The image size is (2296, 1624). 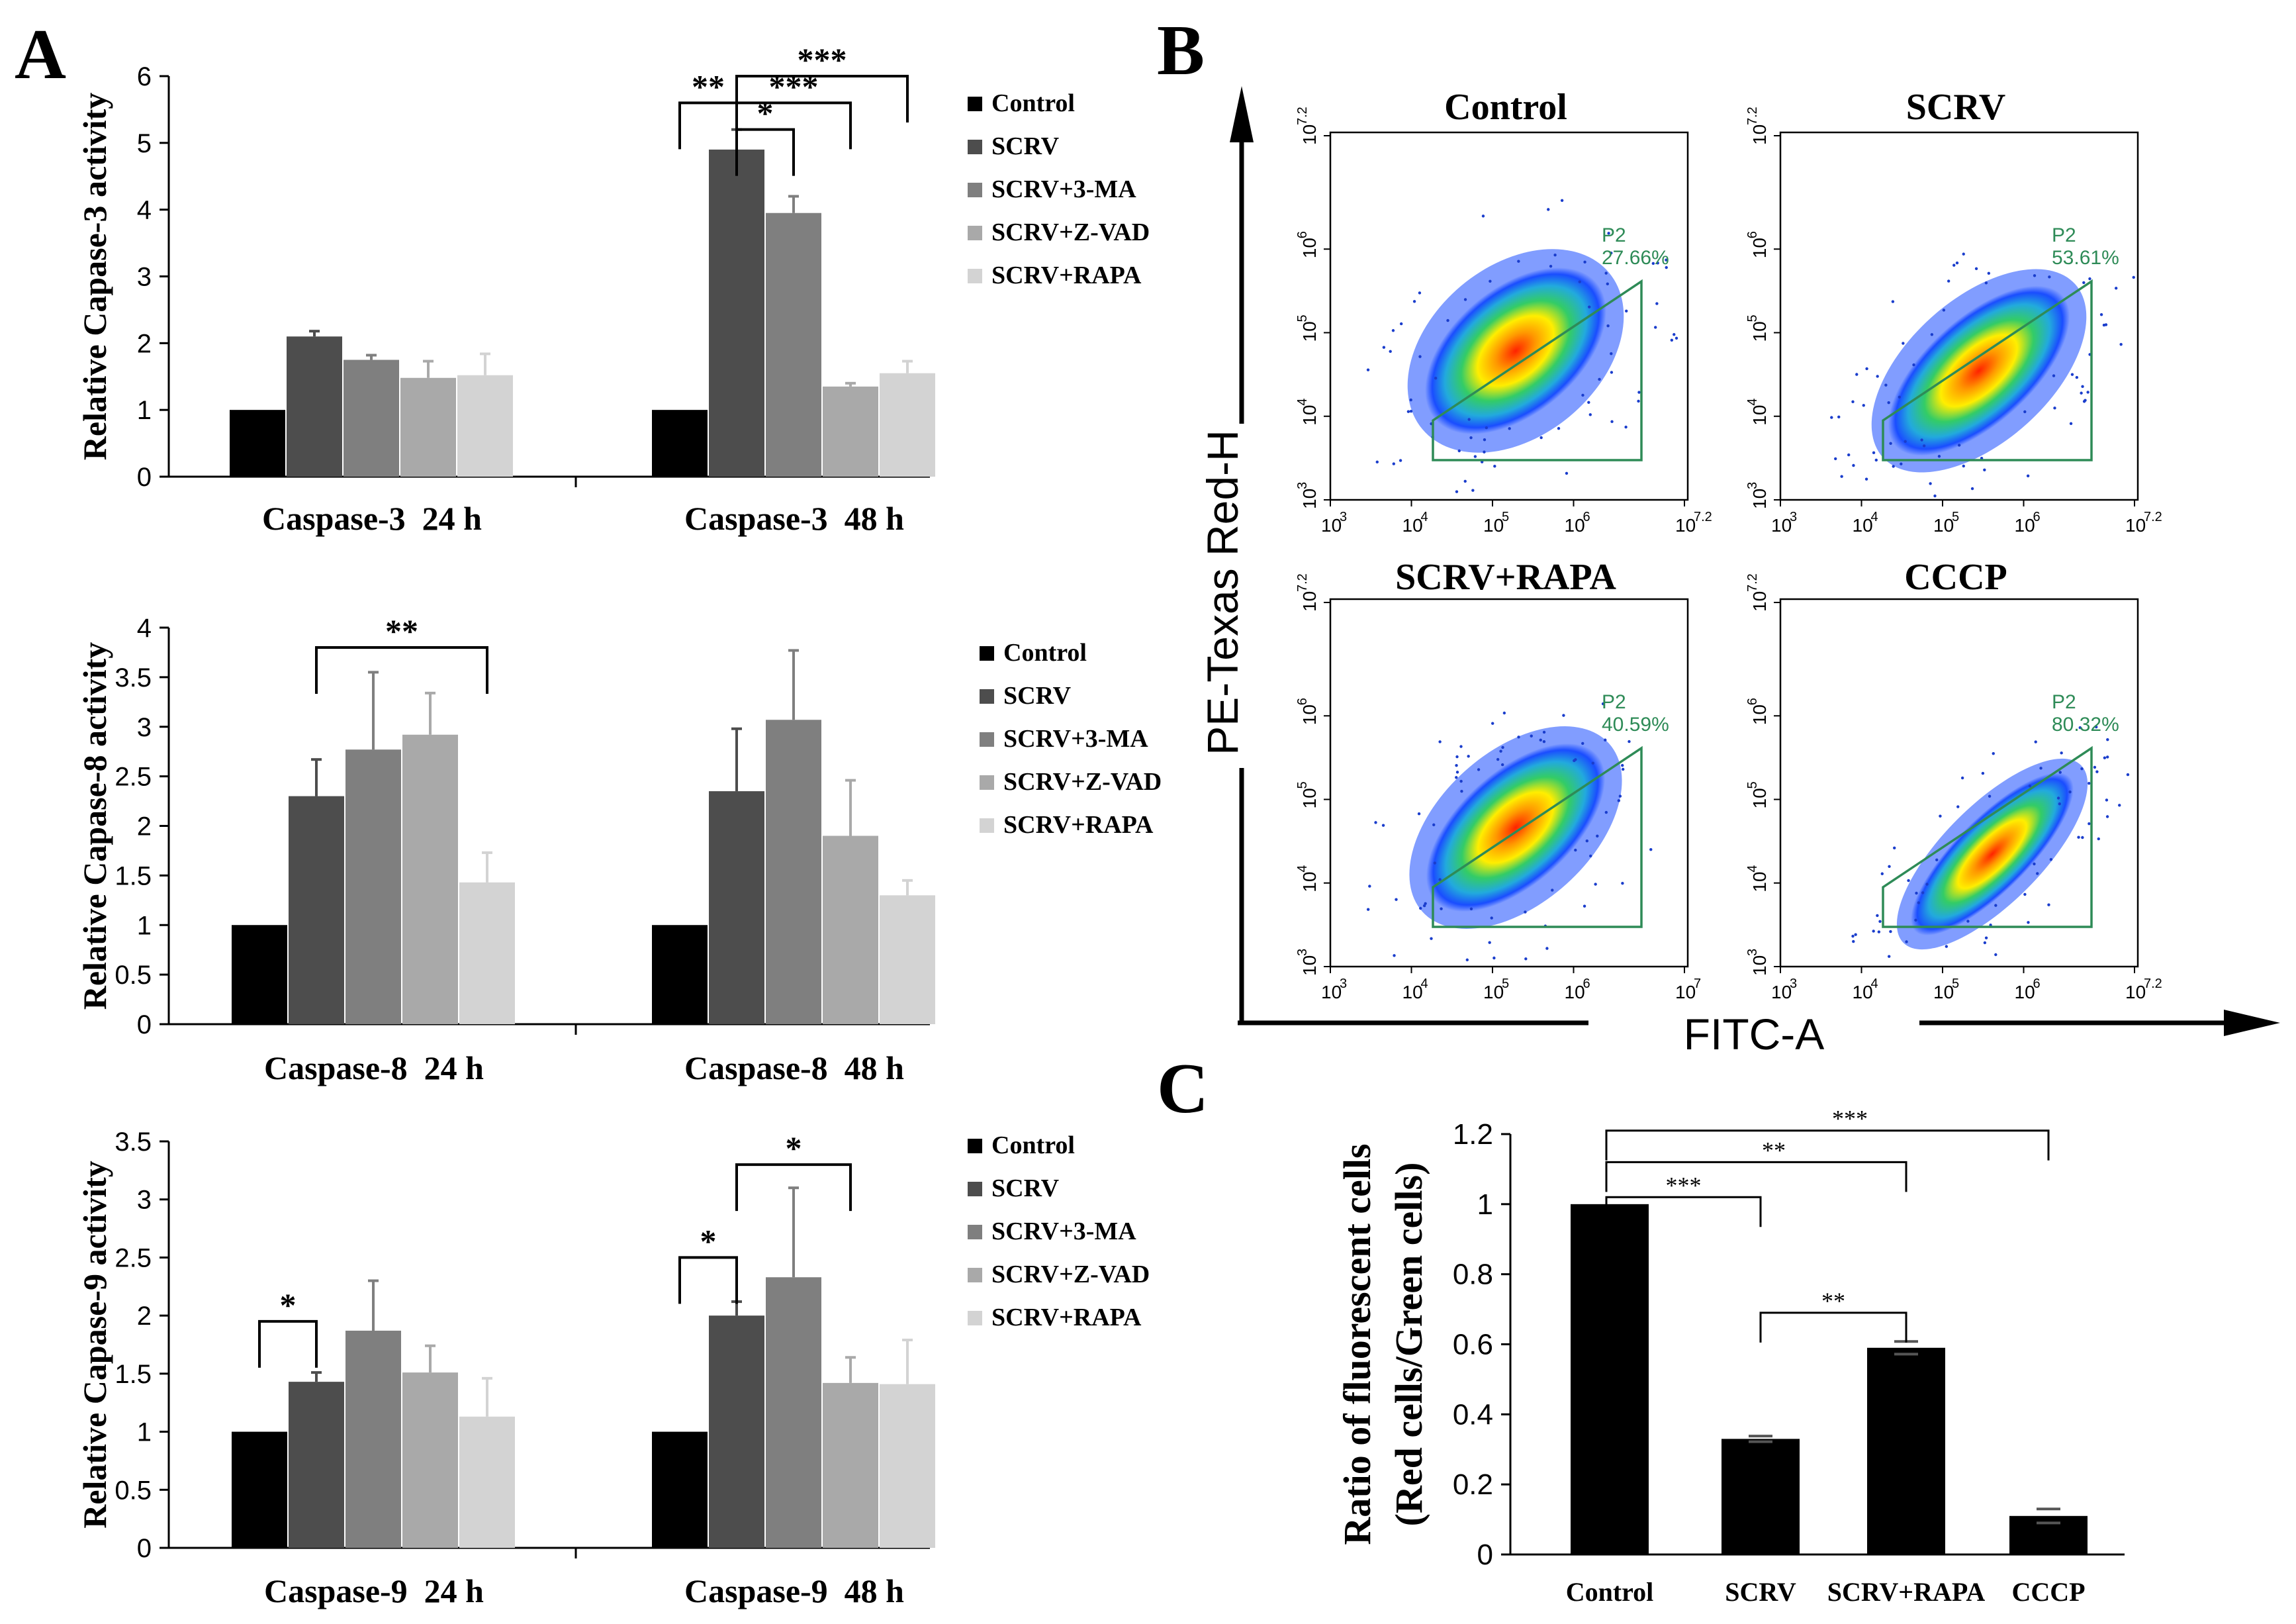 What do you see at coordinates (1697, 984) in the screenshot?
I see `flow-x-tick-exp: 7` at bounding box center [1697, 984].